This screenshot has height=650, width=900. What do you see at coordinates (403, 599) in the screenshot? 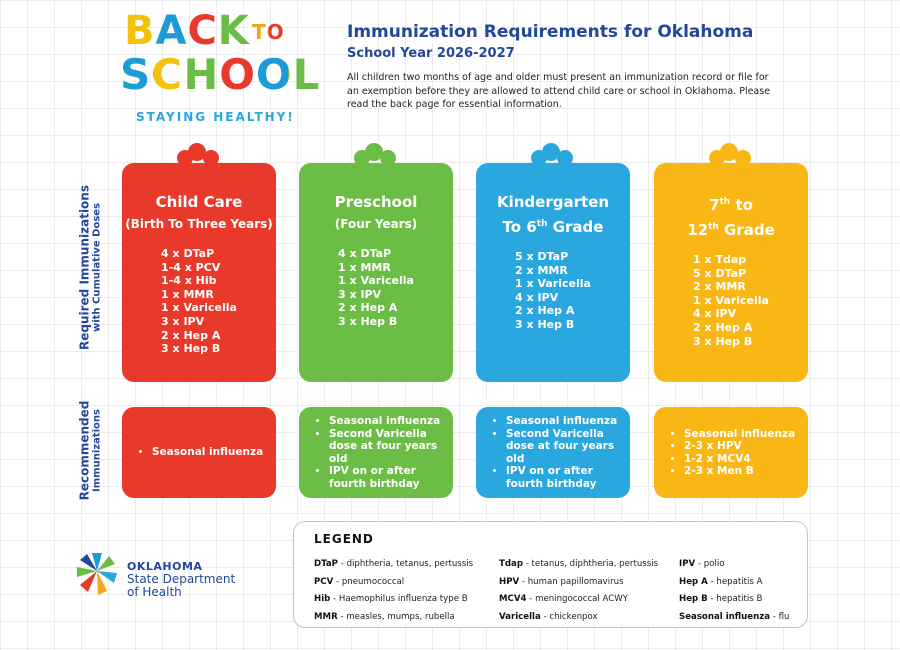
I see `legend-desc: Haemophilus influenza type B` at bounding box center [403, 599].